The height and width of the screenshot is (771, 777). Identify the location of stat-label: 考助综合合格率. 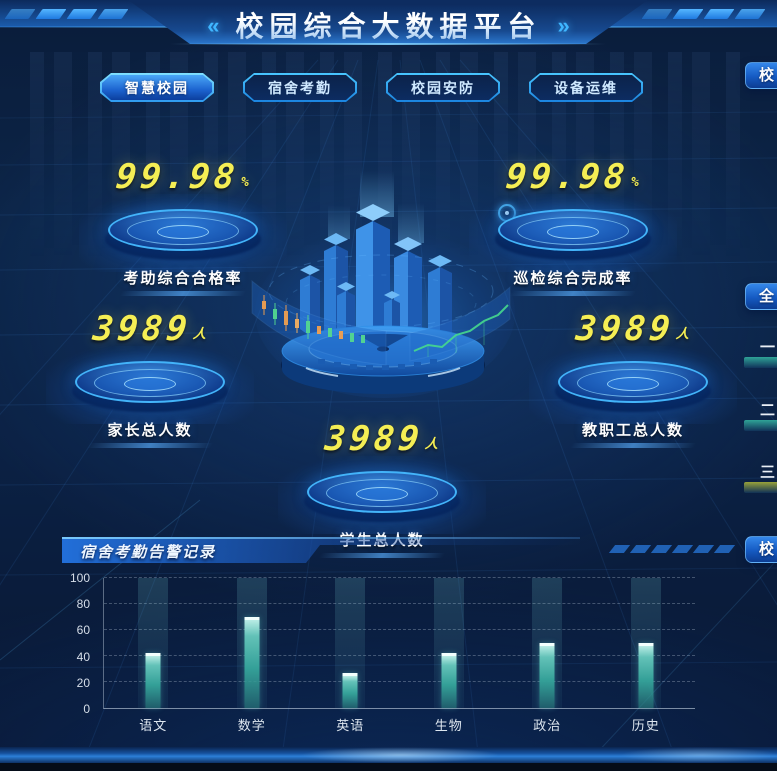
(183, 281).